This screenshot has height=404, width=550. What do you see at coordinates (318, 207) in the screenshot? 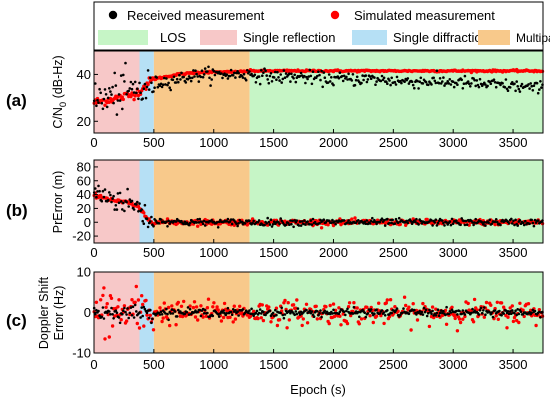
I see `panel-b-points` at bounding box center [318, 207].